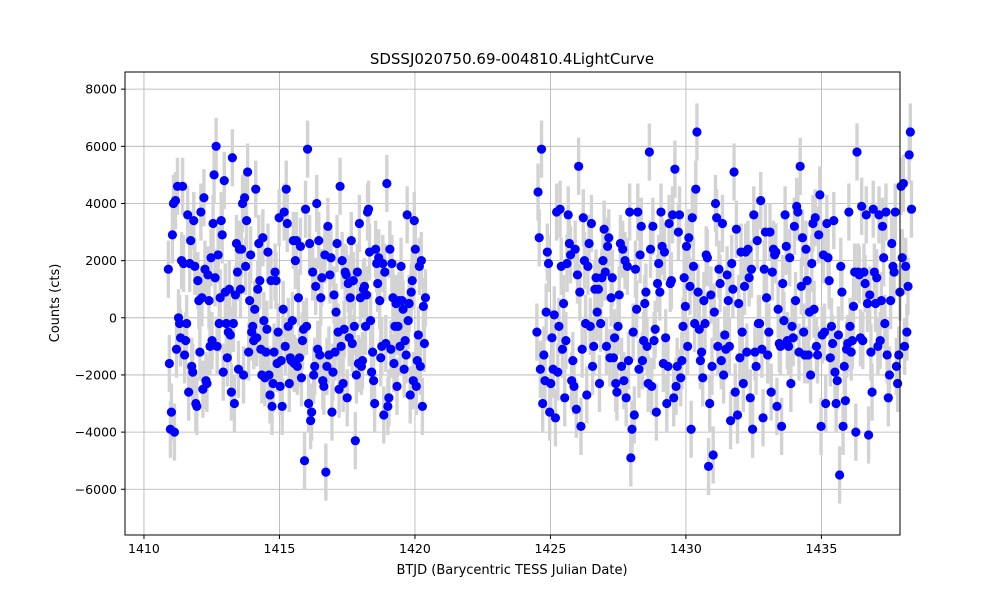 The width and height of the screenshot is (1000, 600). Describe the element at coordinates (101, 203) in the screenshot. I see `y-tick-label: 4000` at that location.